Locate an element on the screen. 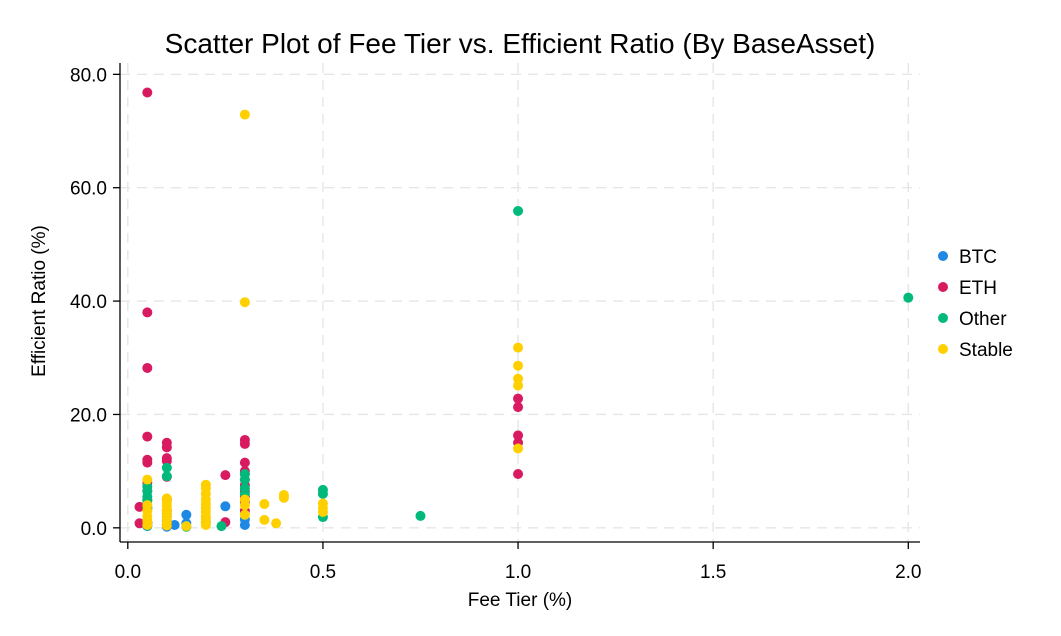  legend-item-stable: Stable is located at coordinates (975, 350).